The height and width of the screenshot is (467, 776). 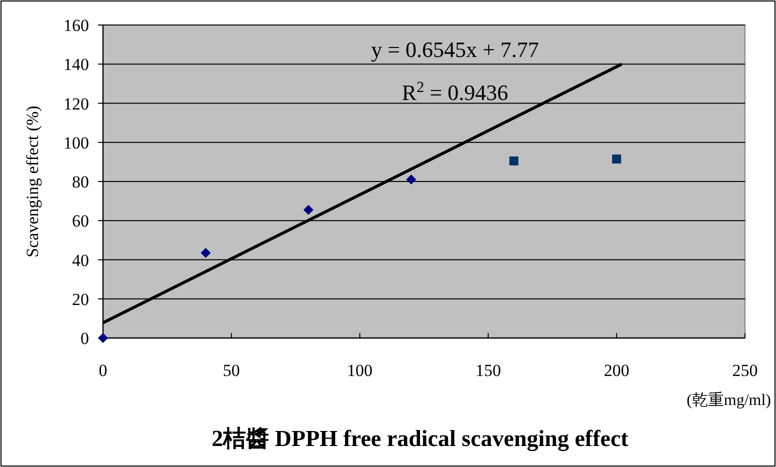 I want to click on text: 2桔醬 DPPH free radical scavenging effect, so click(x=420, y=439).